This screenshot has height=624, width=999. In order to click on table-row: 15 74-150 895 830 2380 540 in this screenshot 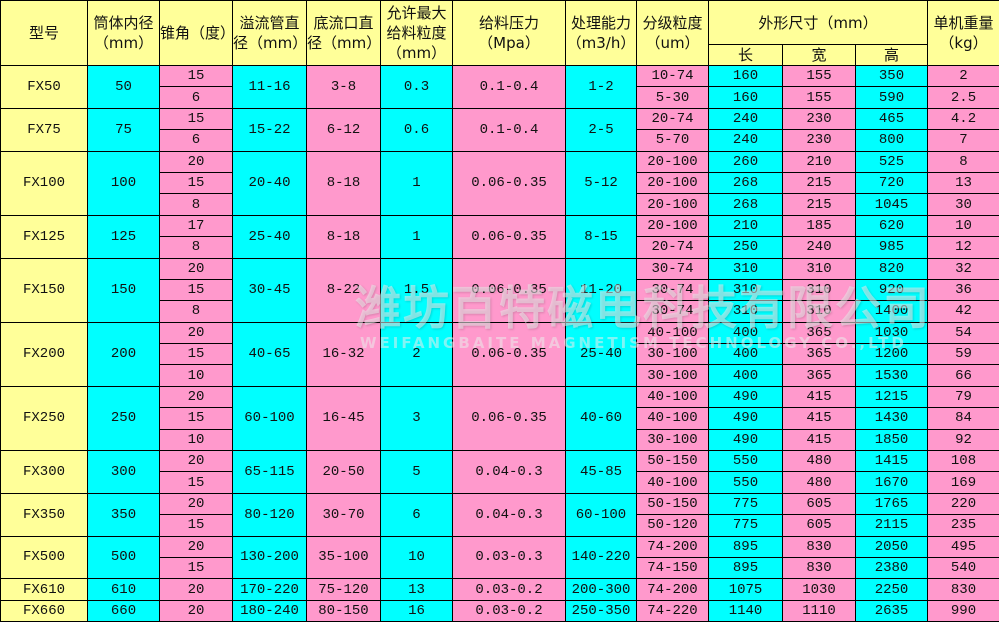, I will do `click(500, 568)`.